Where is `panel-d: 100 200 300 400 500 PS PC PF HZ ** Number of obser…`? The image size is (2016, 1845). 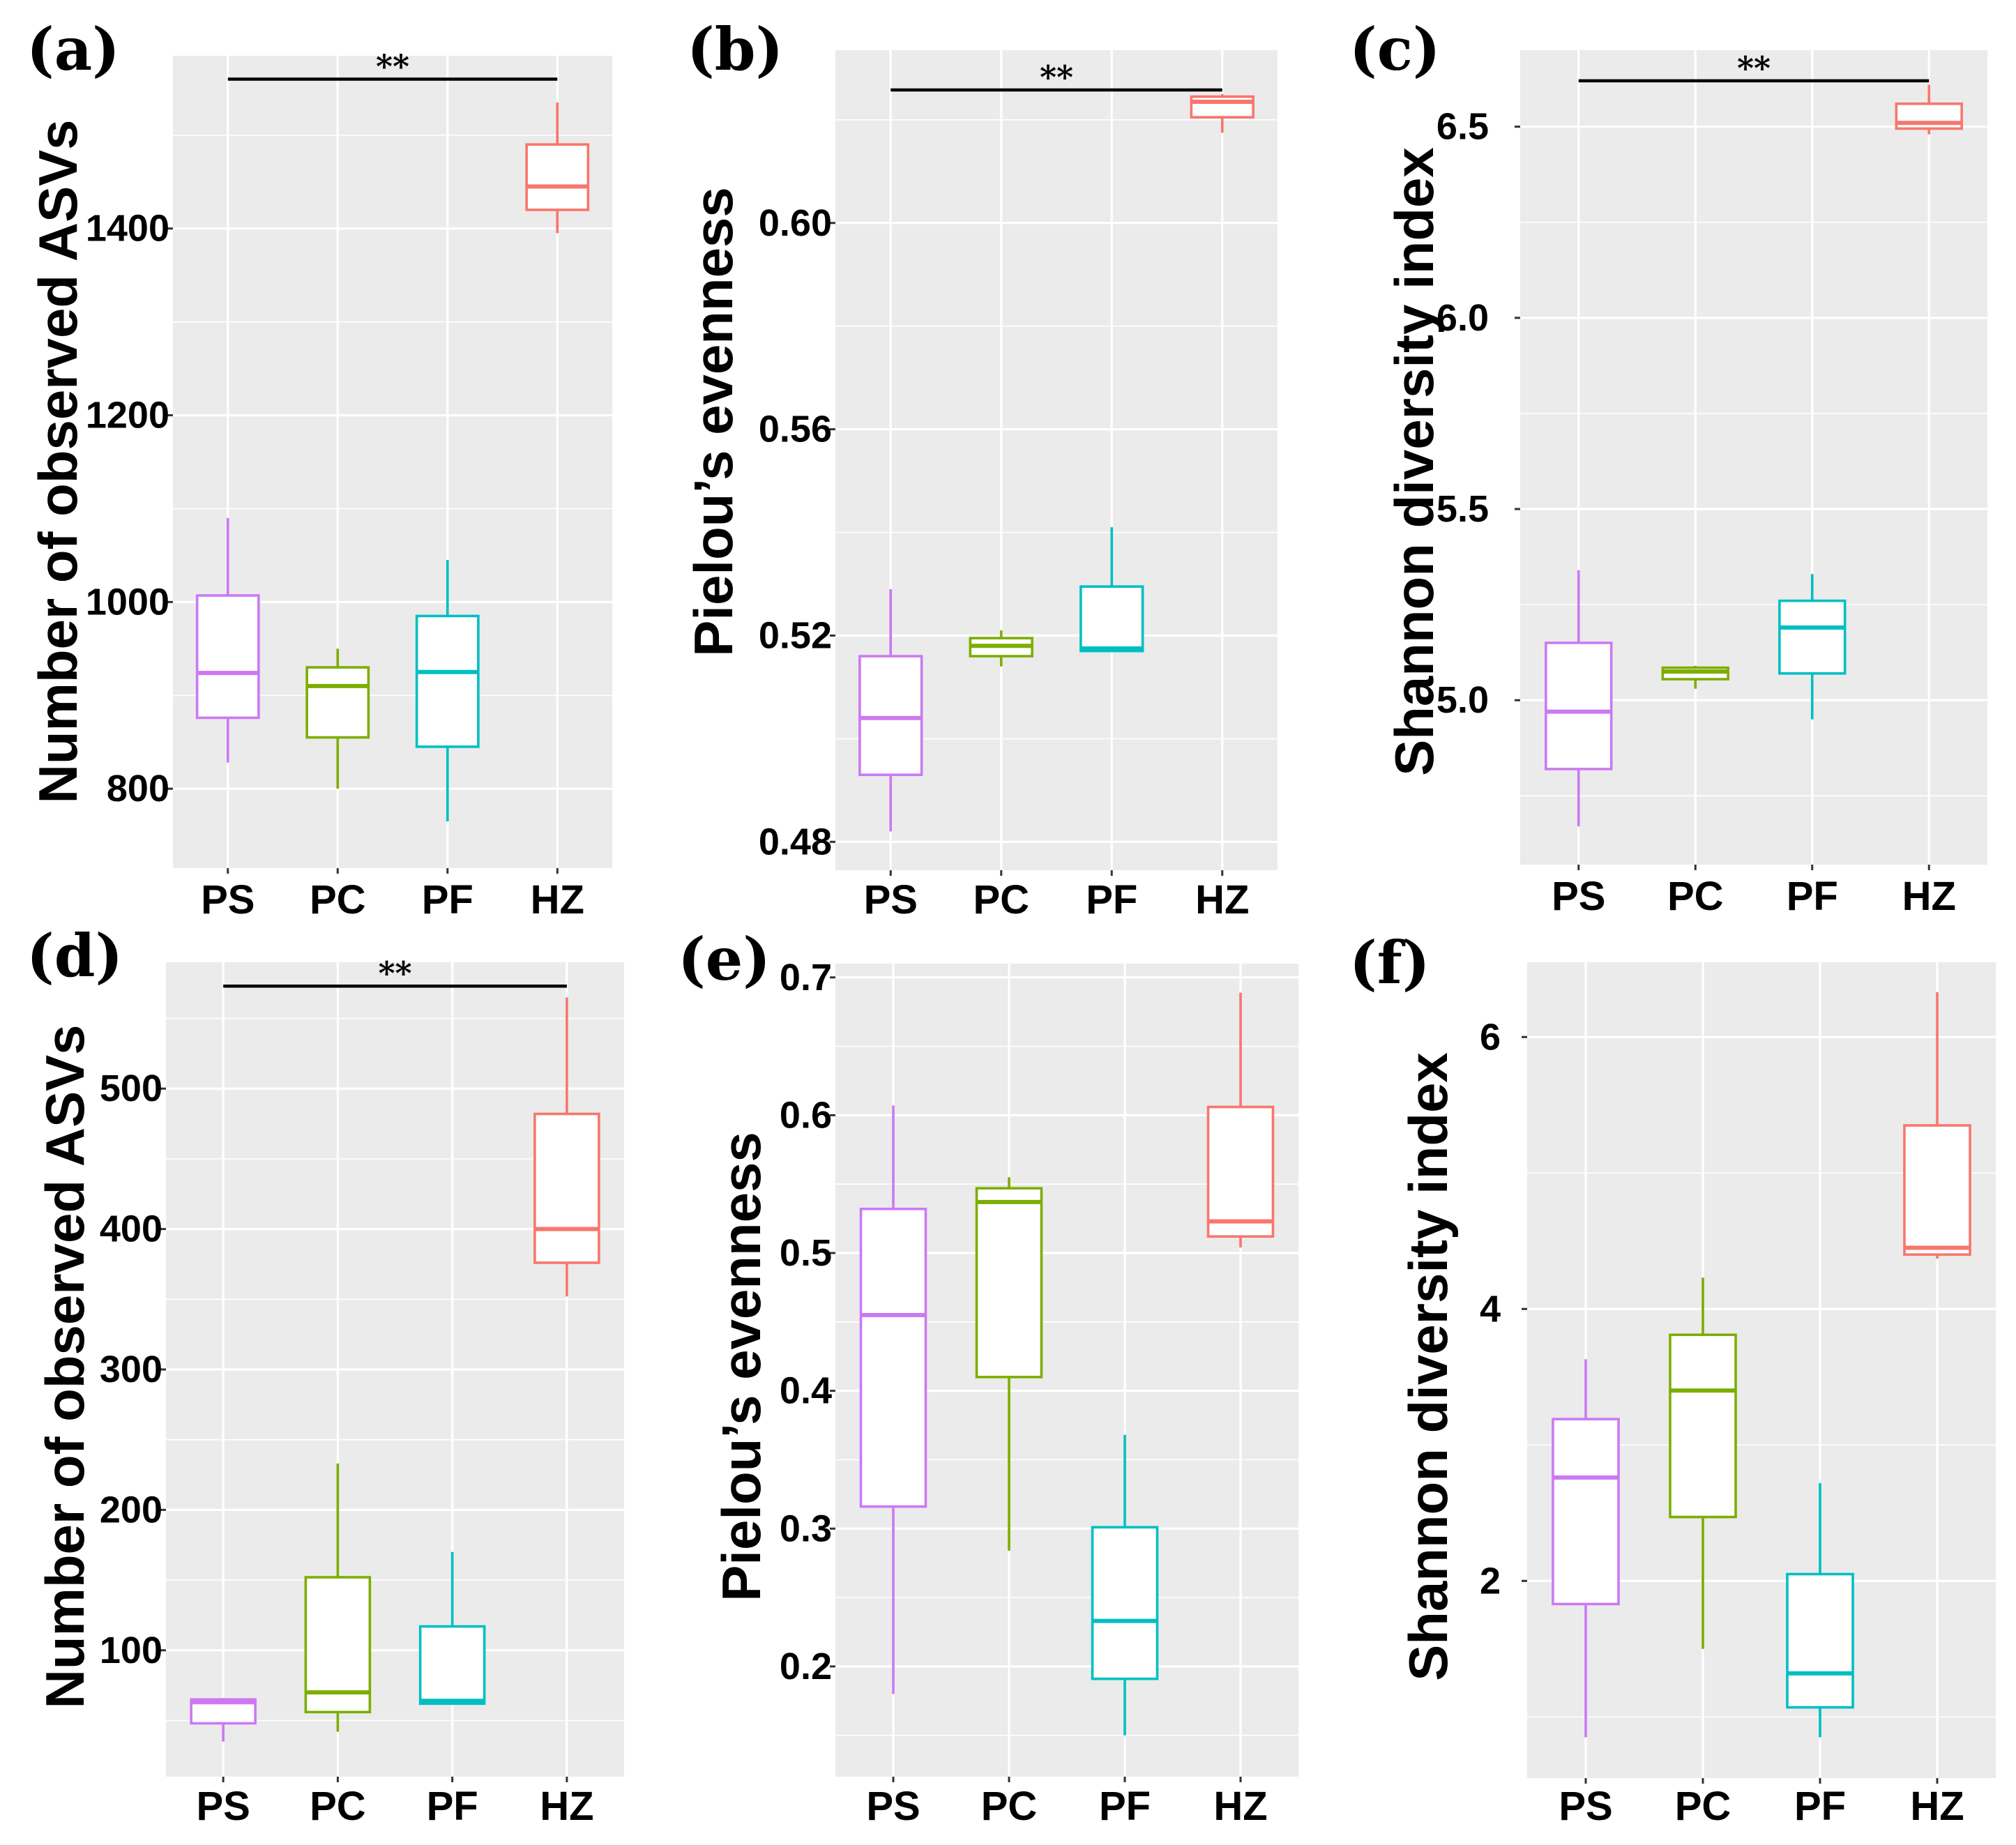
panel-d: 100 200 300 400 500 PS PC PF HZ ** Number of obser… is located at coordinates (325, 1375).